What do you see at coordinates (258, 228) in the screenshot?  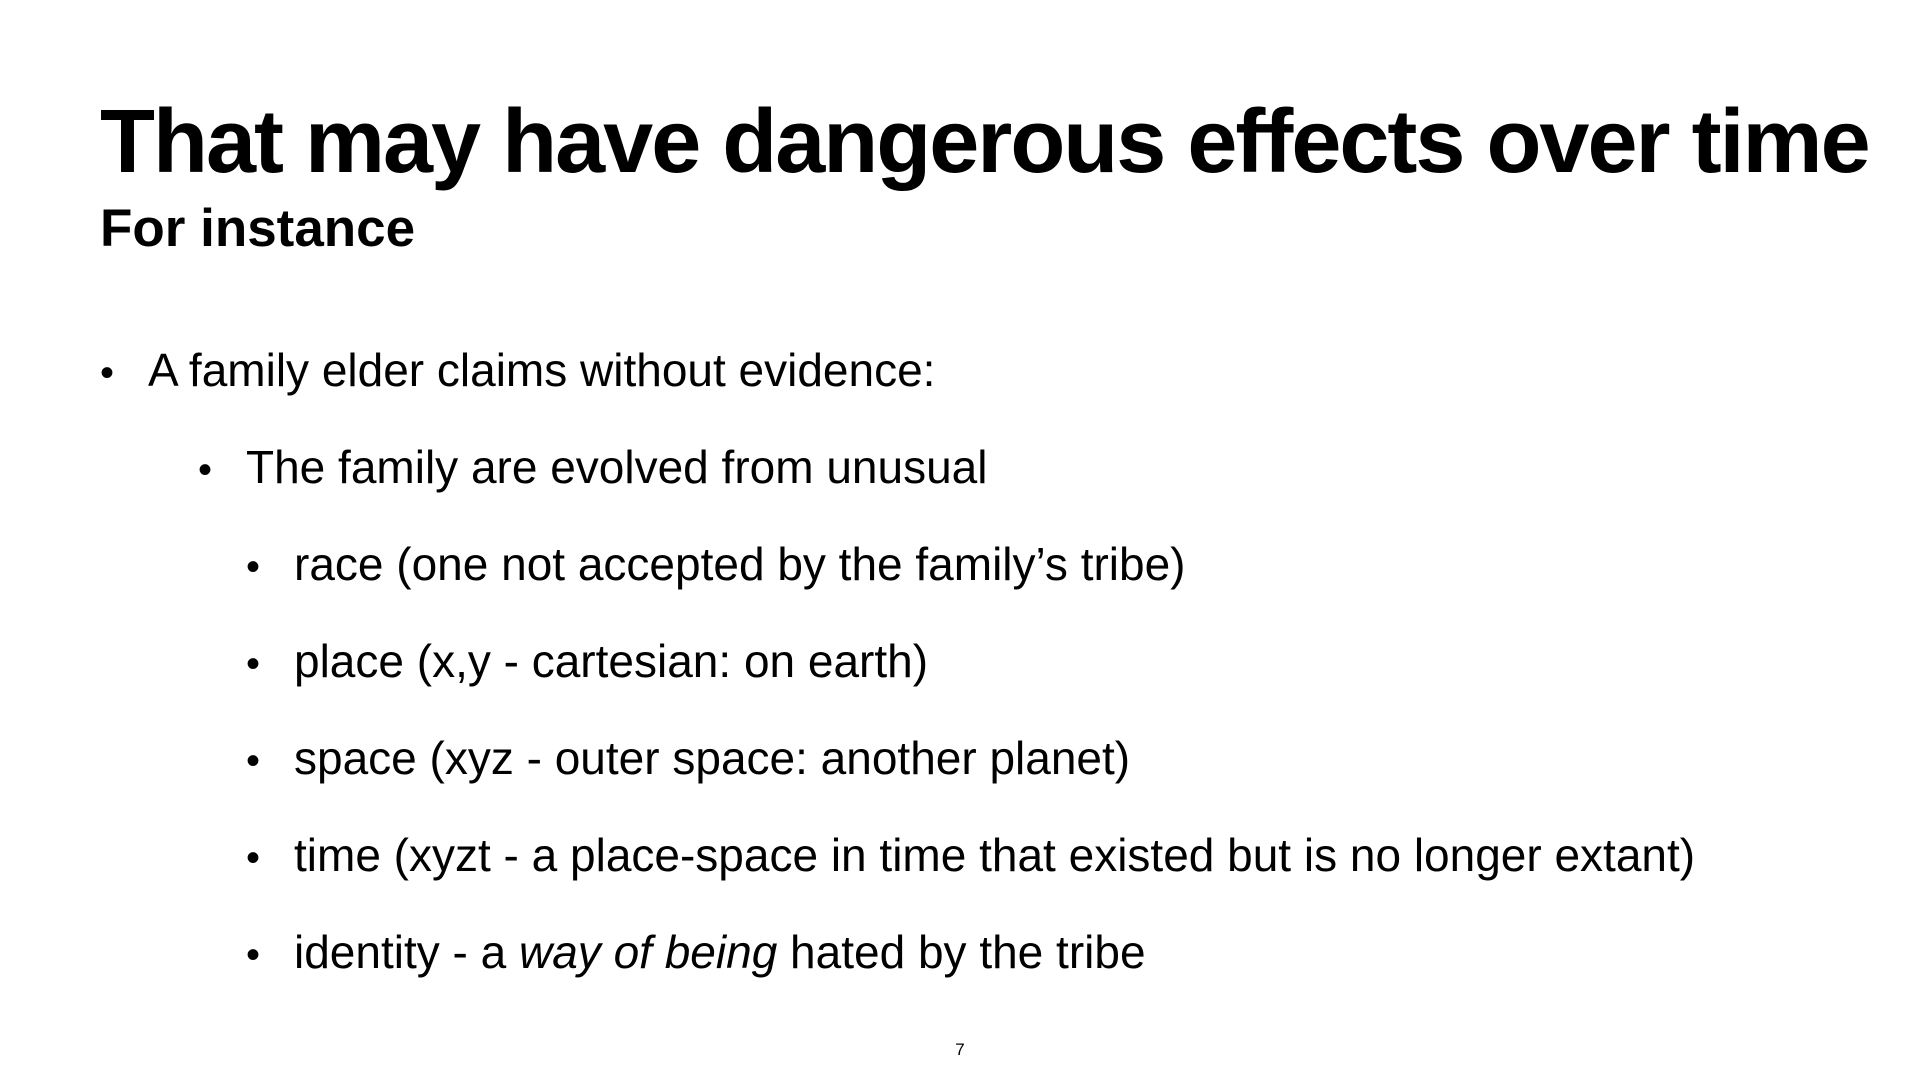 I see `slide-subtitle: For instance` at bounding box center [258, 228].